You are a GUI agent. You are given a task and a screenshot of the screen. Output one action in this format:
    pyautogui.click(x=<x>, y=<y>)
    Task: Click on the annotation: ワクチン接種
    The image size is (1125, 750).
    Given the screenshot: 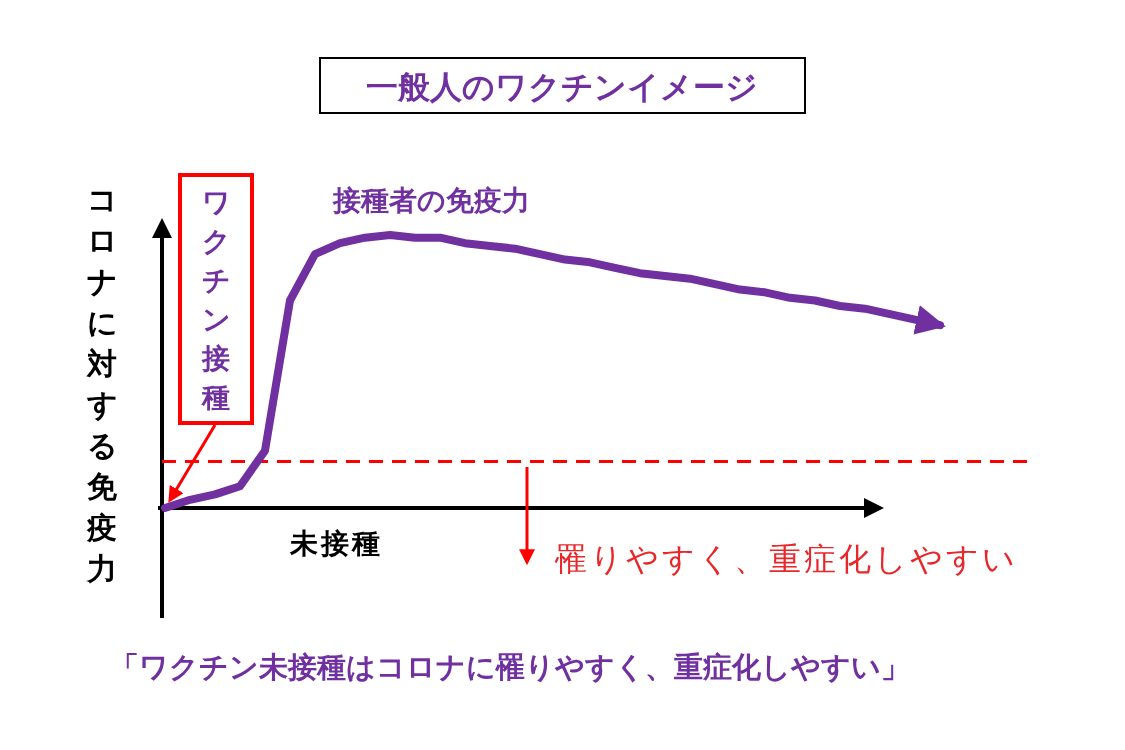 What is the action you would take?
    pyautogui.click(x=216, y=300)
    